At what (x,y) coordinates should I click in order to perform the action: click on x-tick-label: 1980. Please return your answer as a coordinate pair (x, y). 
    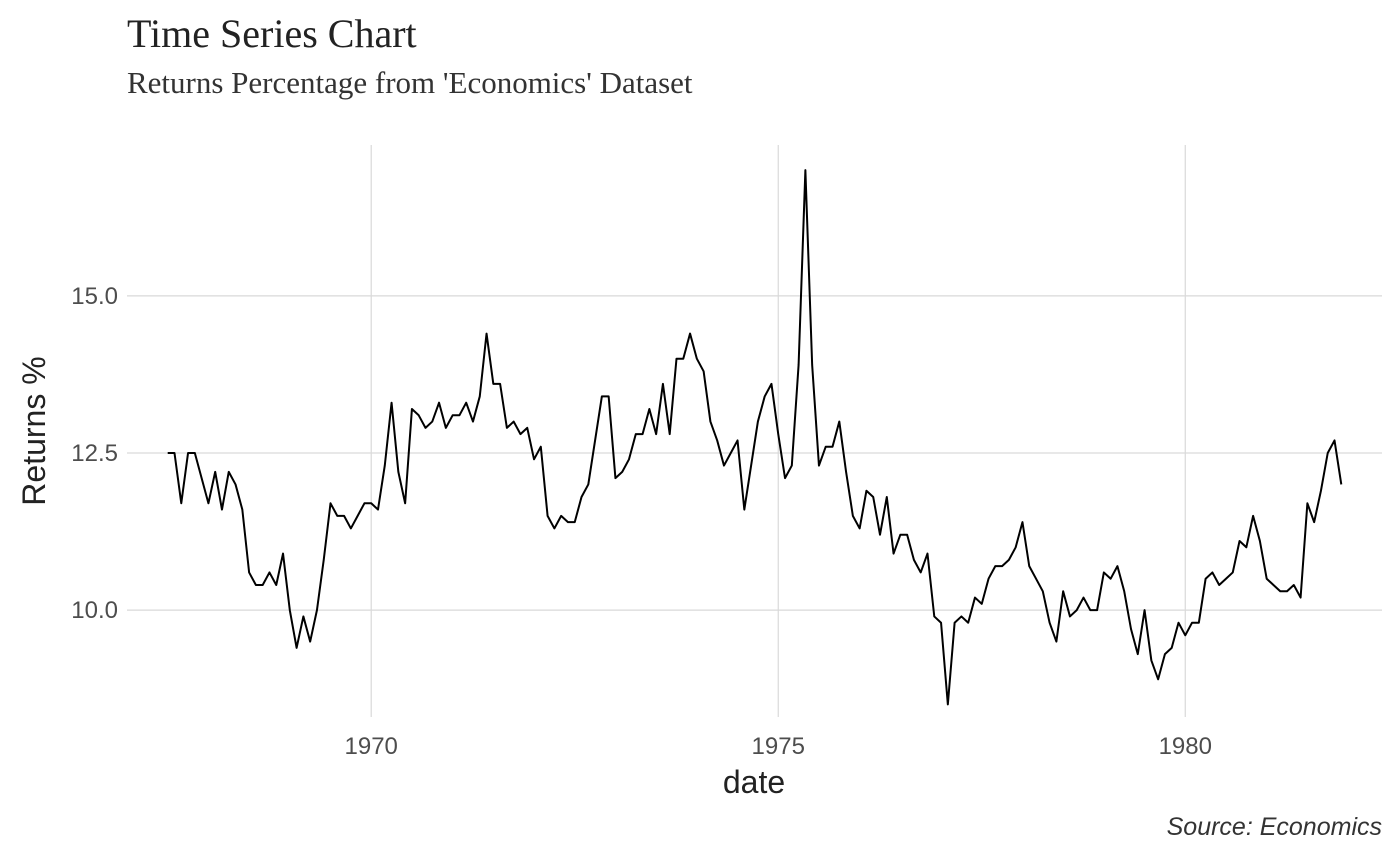
    Looking at the image, I should click on (1185, 746).